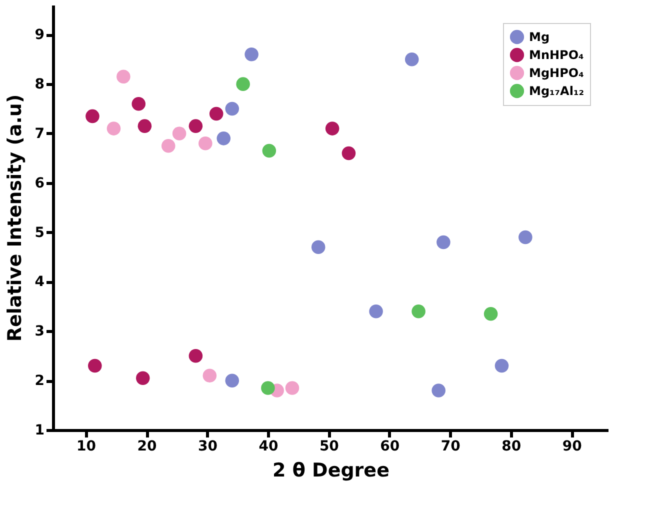 The height and width of the screenshot is (514, 649). Describe the element at coordinates (268, 446) in the screenshot. I see `x-tick-label: 40` at that location.